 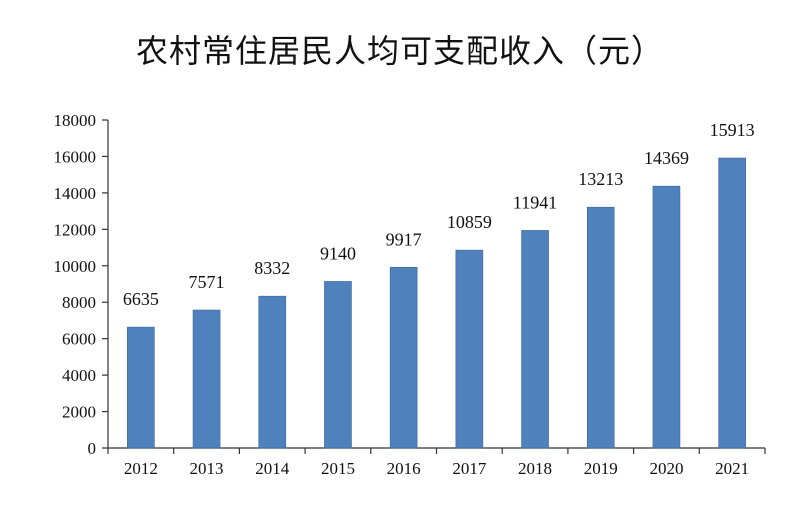 I want to click on data-label: 11941, so click(x=535, y=202).